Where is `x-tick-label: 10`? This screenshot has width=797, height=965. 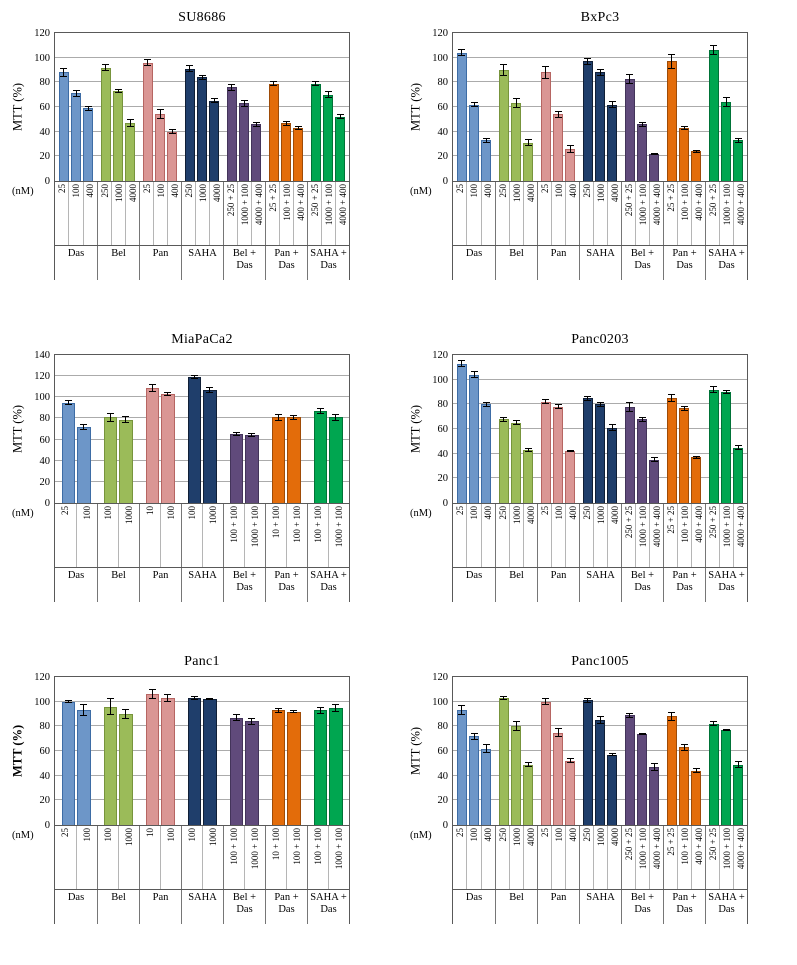
x-tick-label: 10 is located at coordinates (150, 510).